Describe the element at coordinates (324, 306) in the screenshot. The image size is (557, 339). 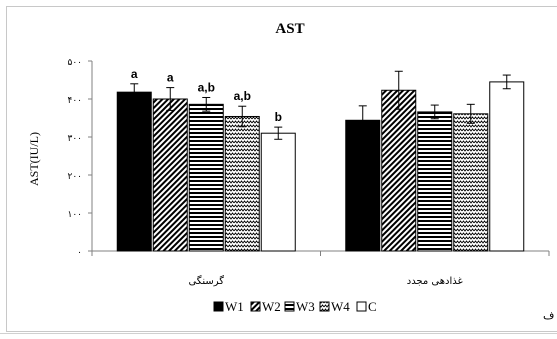
I see `legend-swatch-w4` at that location.